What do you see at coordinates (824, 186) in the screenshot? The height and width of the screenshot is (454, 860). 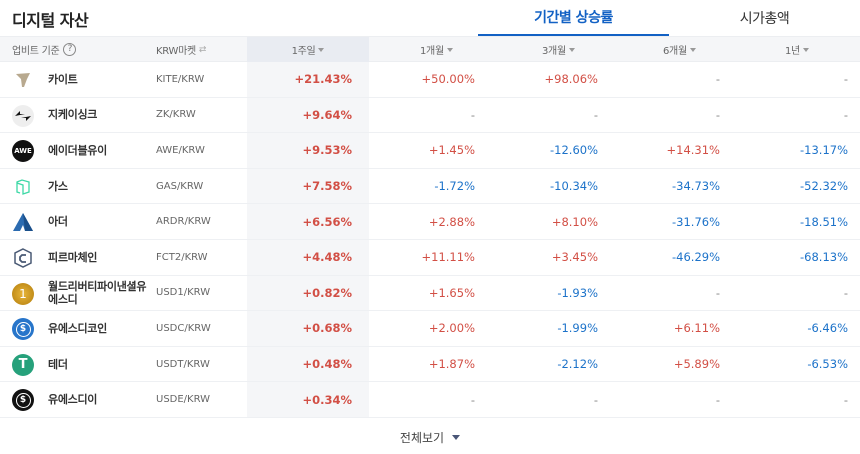 I see `change-1year: -52.32%` at bounding box center [824, 186].